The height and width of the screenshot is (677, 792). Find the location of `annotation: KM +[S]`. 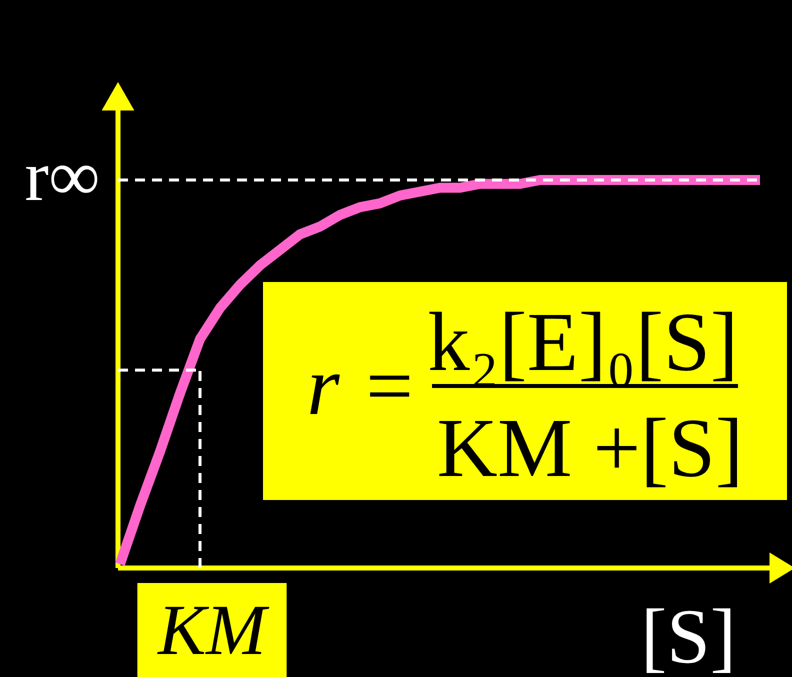

annotation: KM +[S] is located at coordinates (590, 448).